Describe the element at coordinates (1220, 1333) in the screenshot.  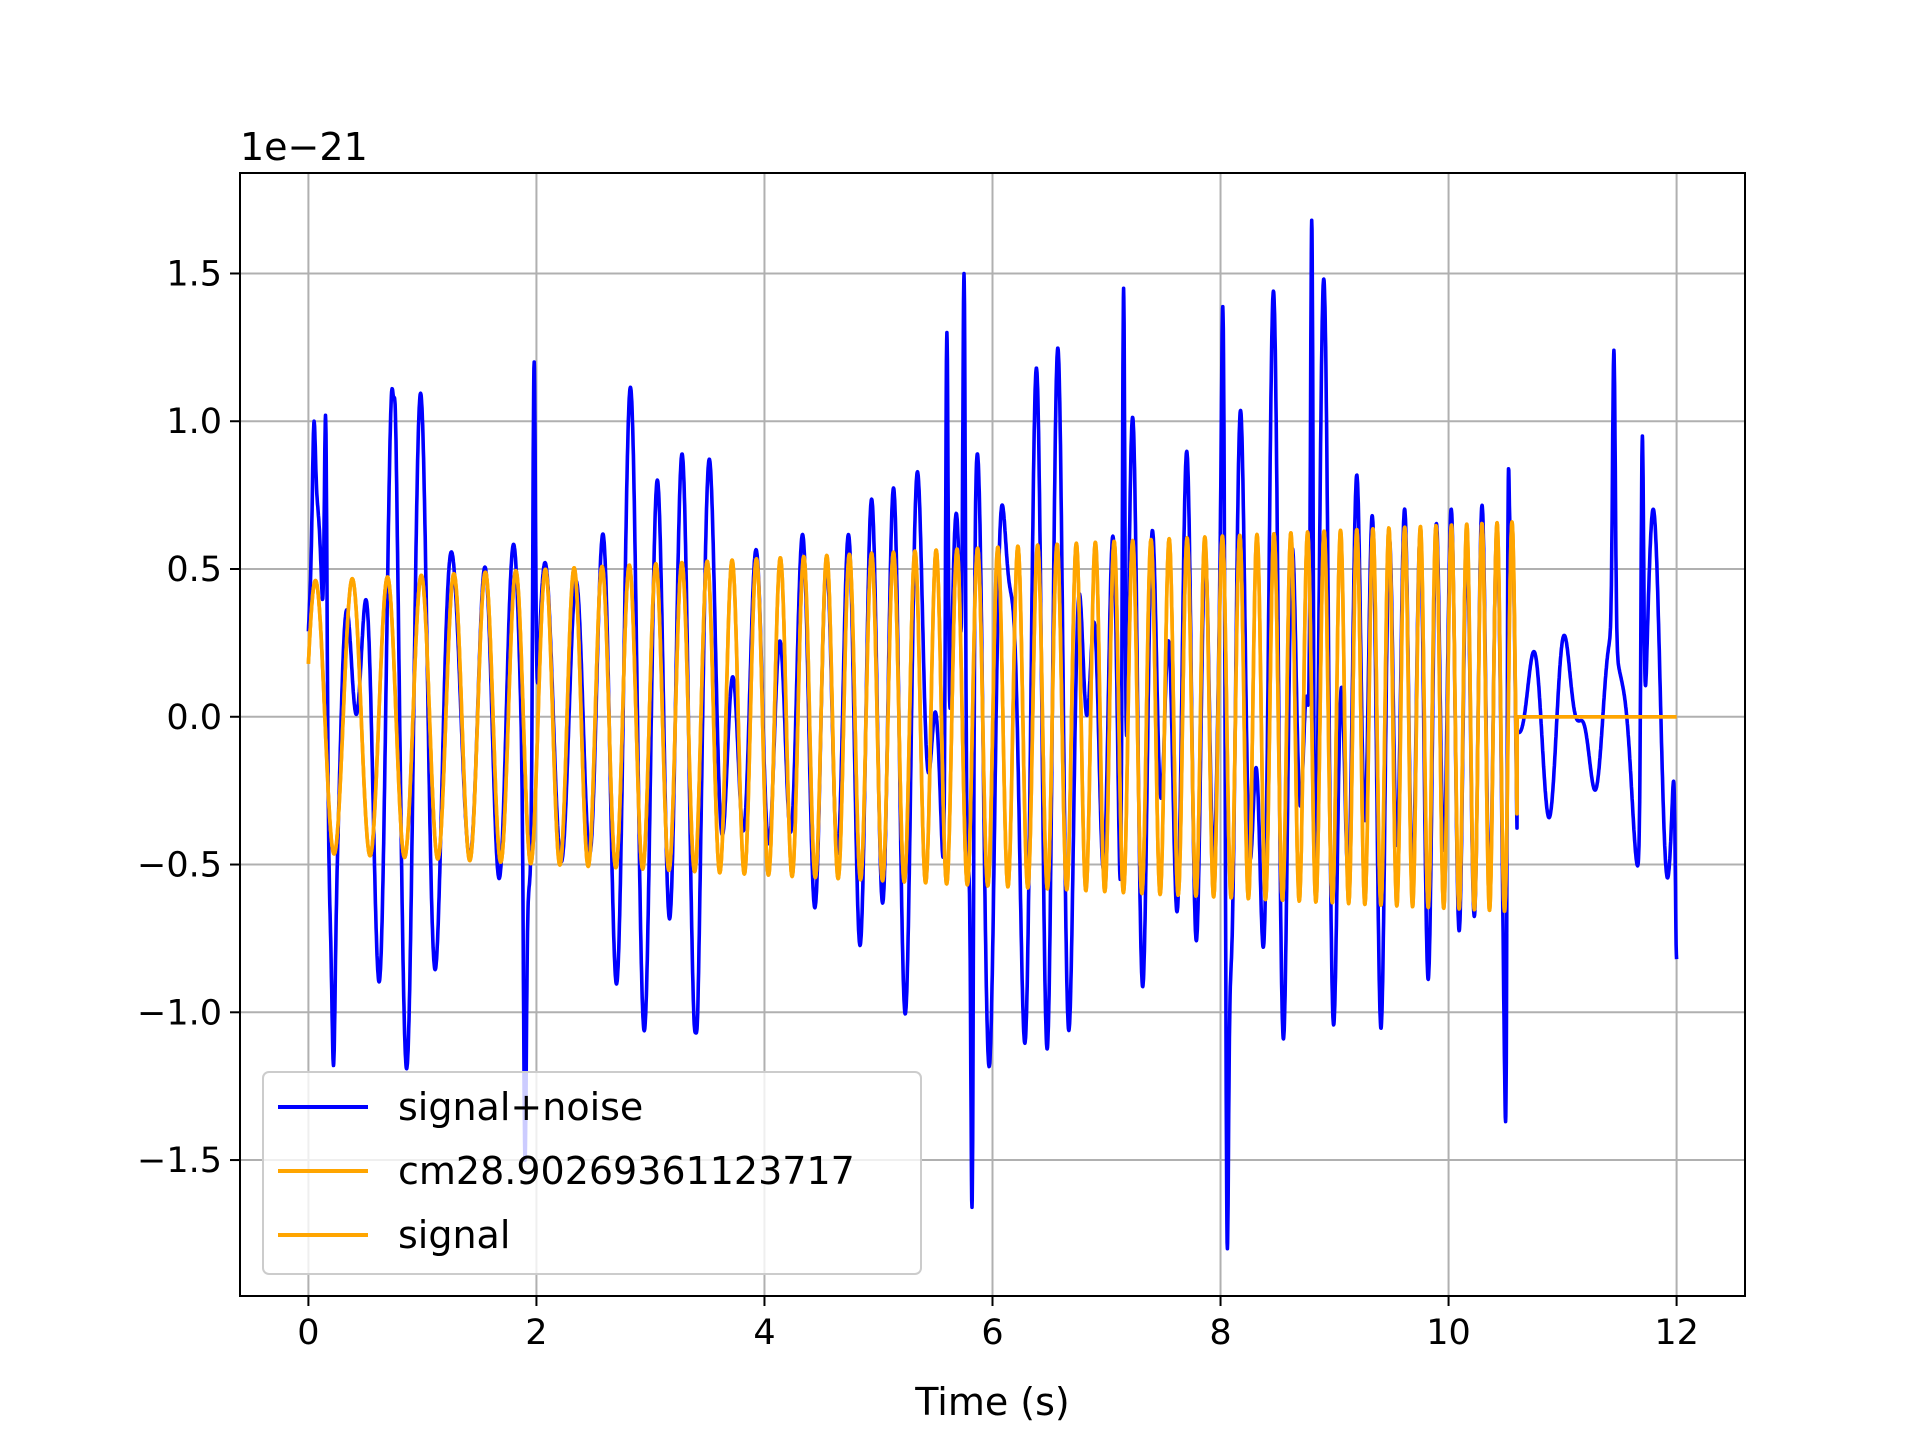
I see `x-tick-label: 8` at that location.